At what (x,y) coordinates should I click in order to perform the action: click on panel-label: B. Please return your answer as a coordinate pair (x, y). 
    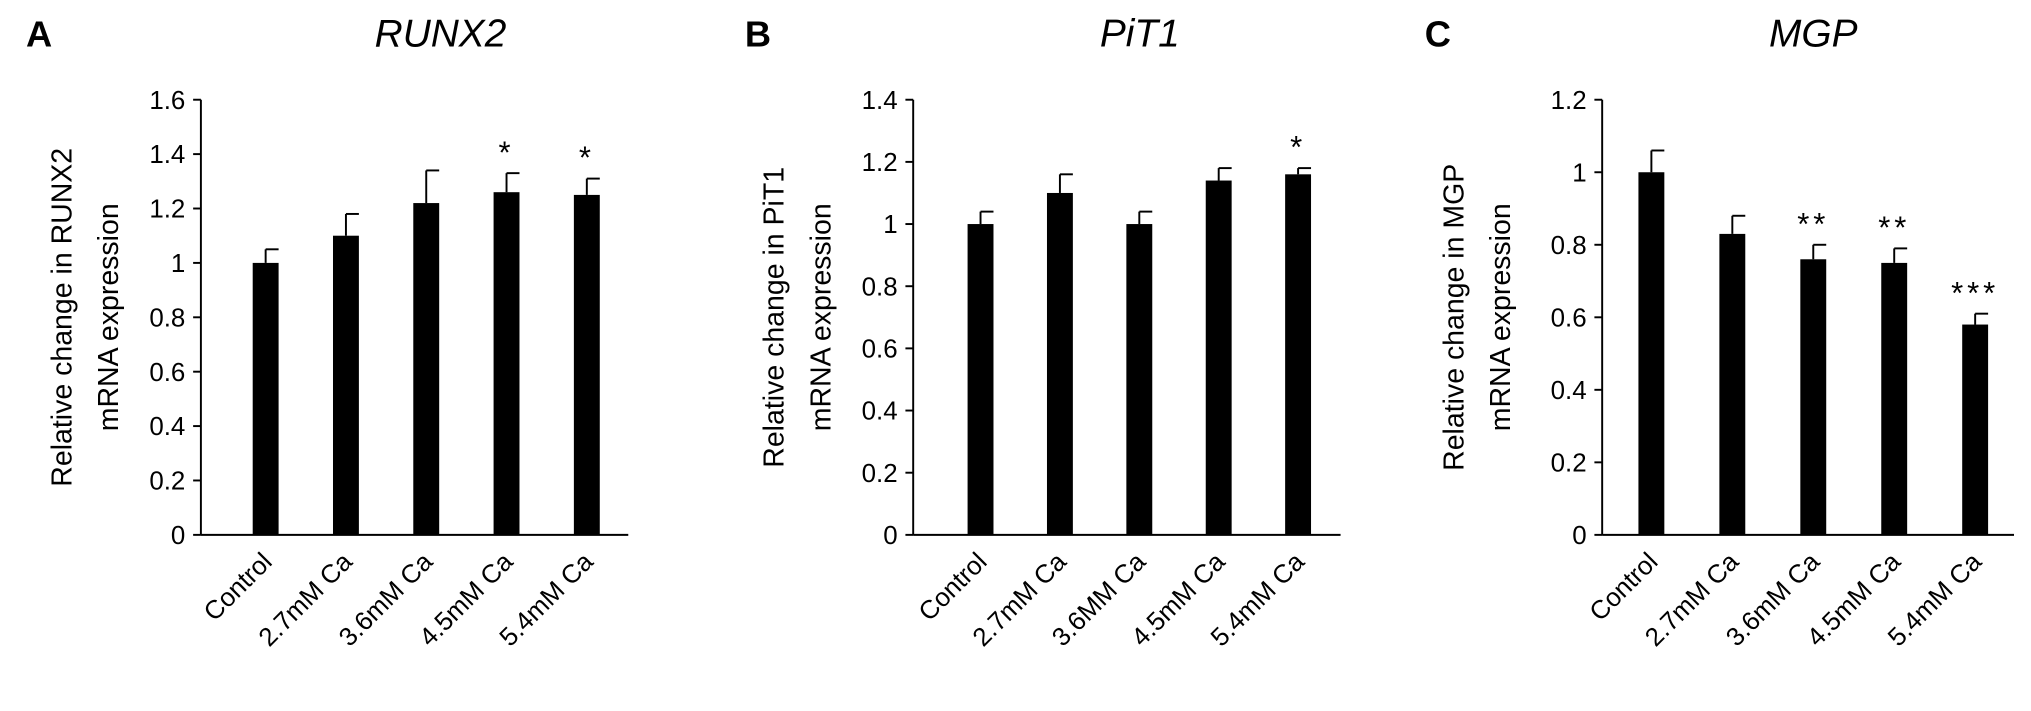
    Looking at the image, I should click on (758, 34).